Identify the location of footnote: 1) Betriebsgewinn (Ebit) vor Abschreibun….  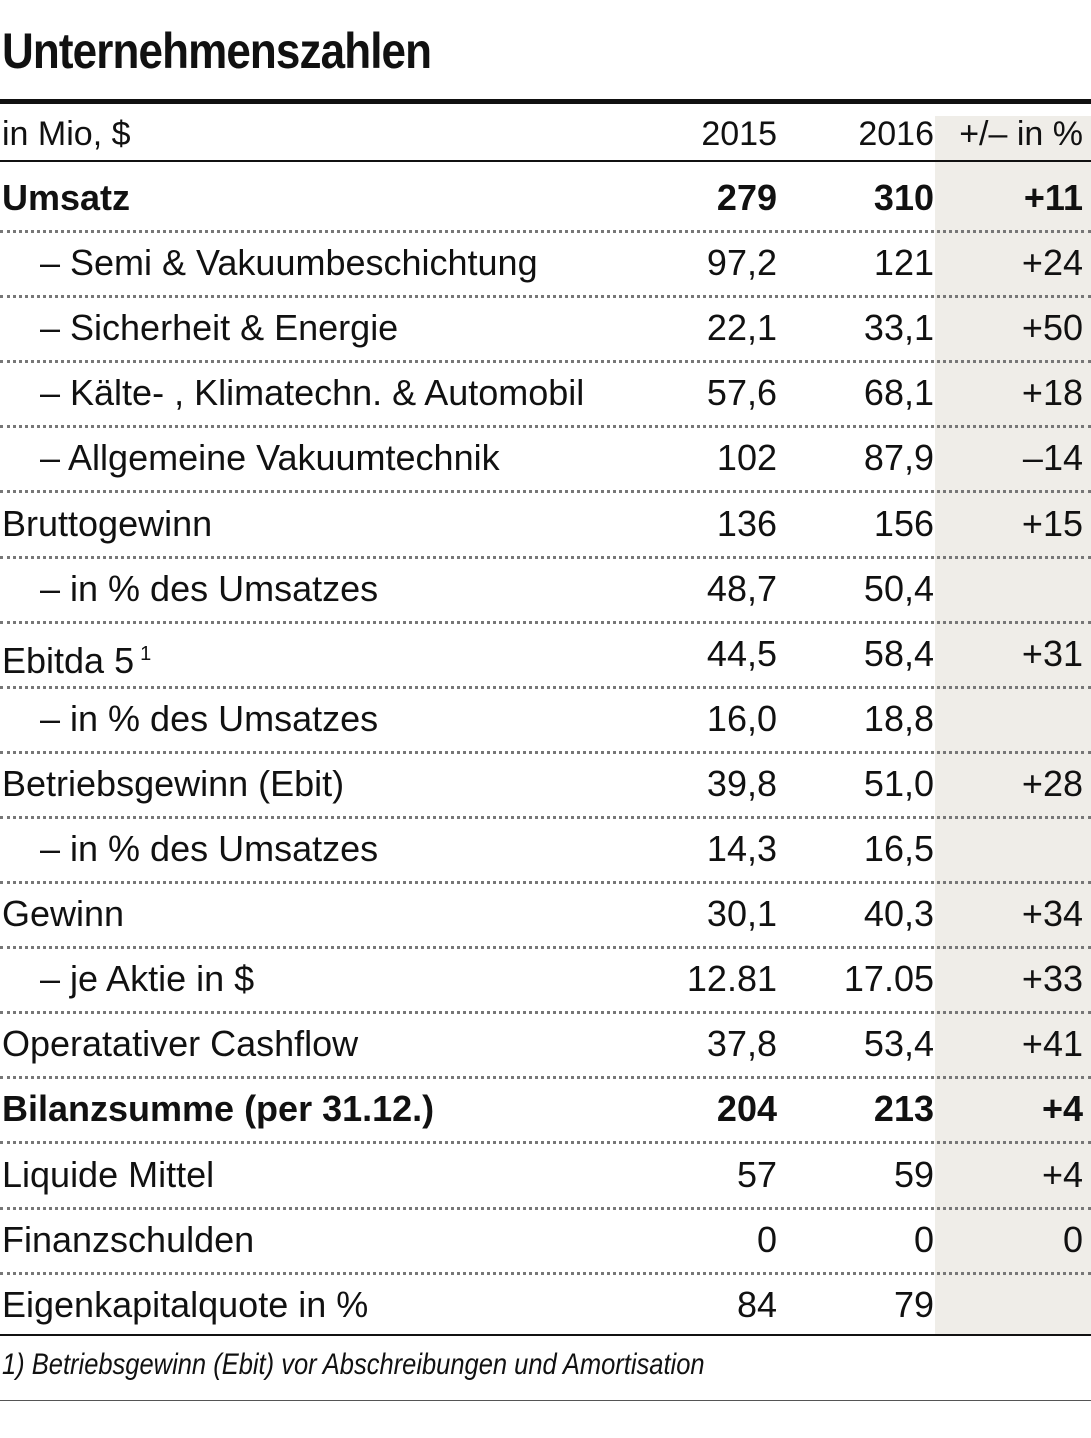
(353, 1364).